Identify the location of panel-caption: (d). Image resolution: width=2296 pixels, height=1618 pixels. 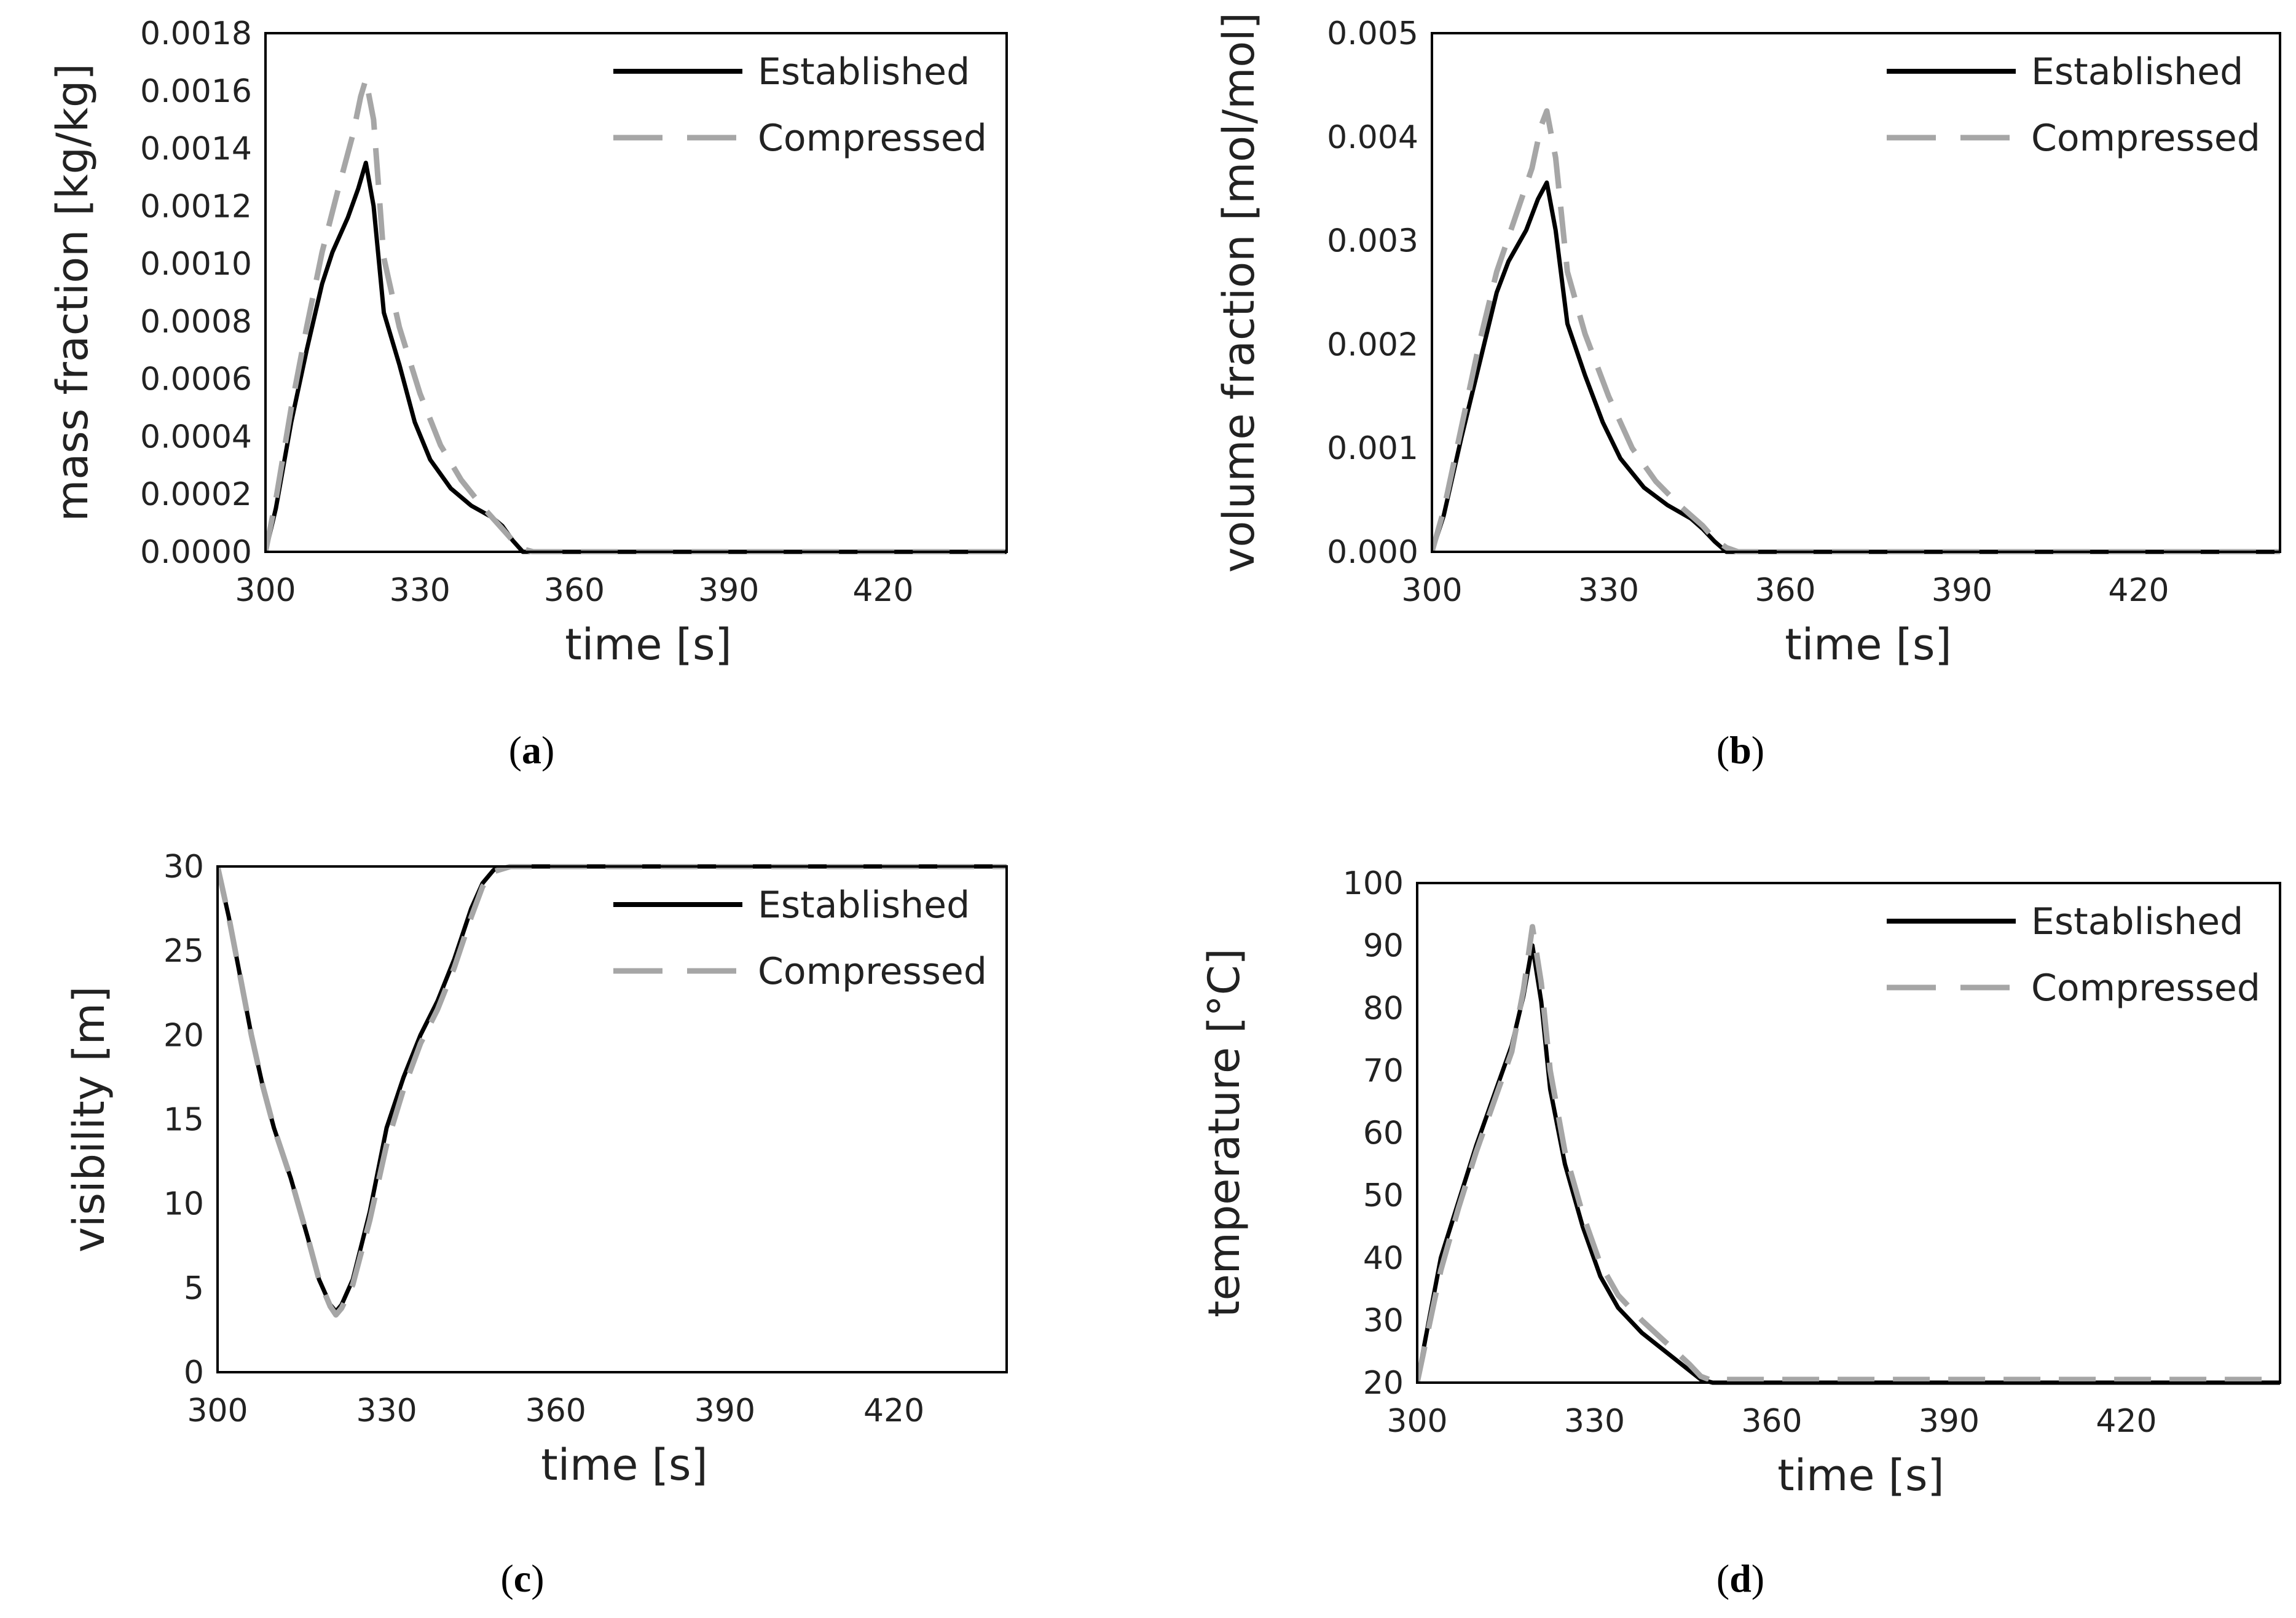
(1740, 1578).